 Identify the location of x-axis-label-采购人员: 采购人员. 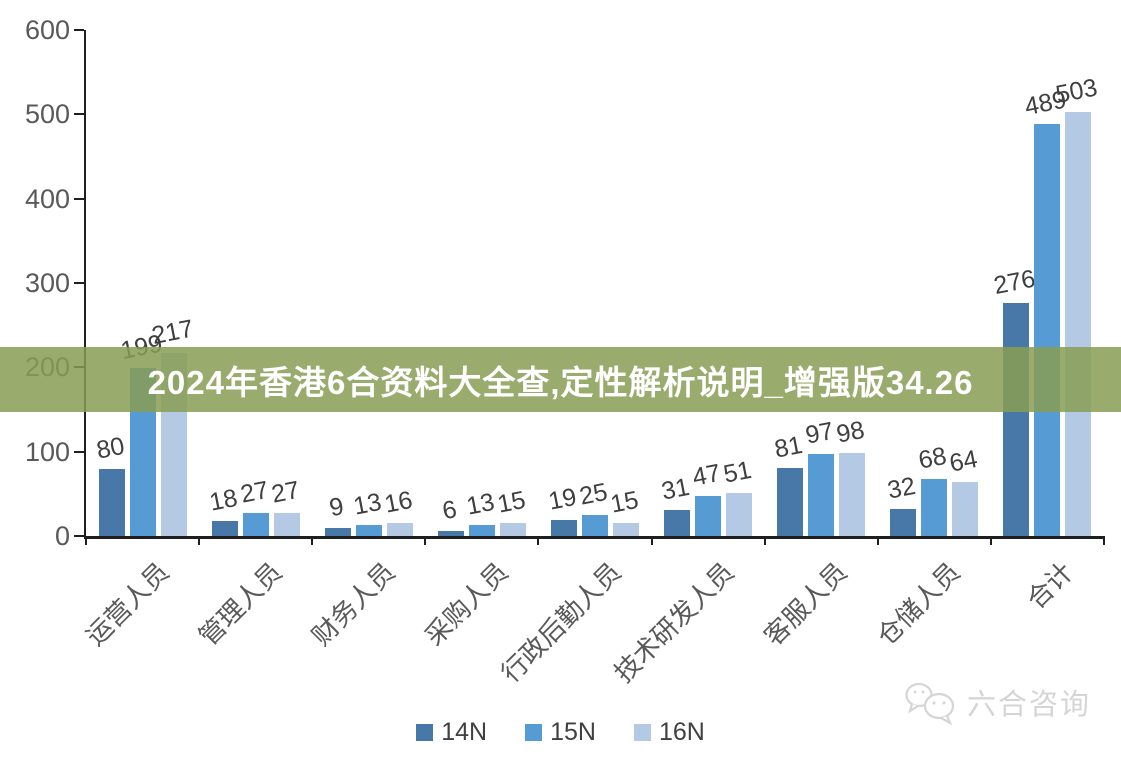
(466, 604).